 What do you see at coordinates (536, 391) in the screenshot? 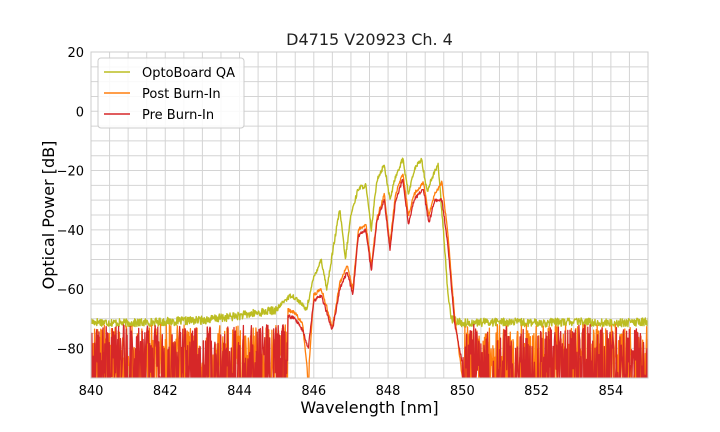
I see `x-tick-label: 852` at bounding box center [536, 391].